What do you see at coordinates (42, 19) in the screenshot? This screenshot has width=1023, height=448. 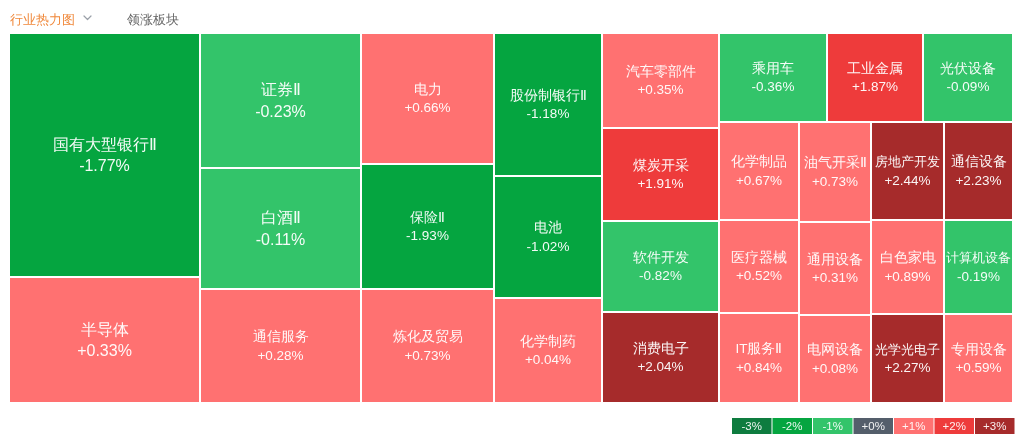 I see `title: 行业热力图` at bounding box center [42, 19].